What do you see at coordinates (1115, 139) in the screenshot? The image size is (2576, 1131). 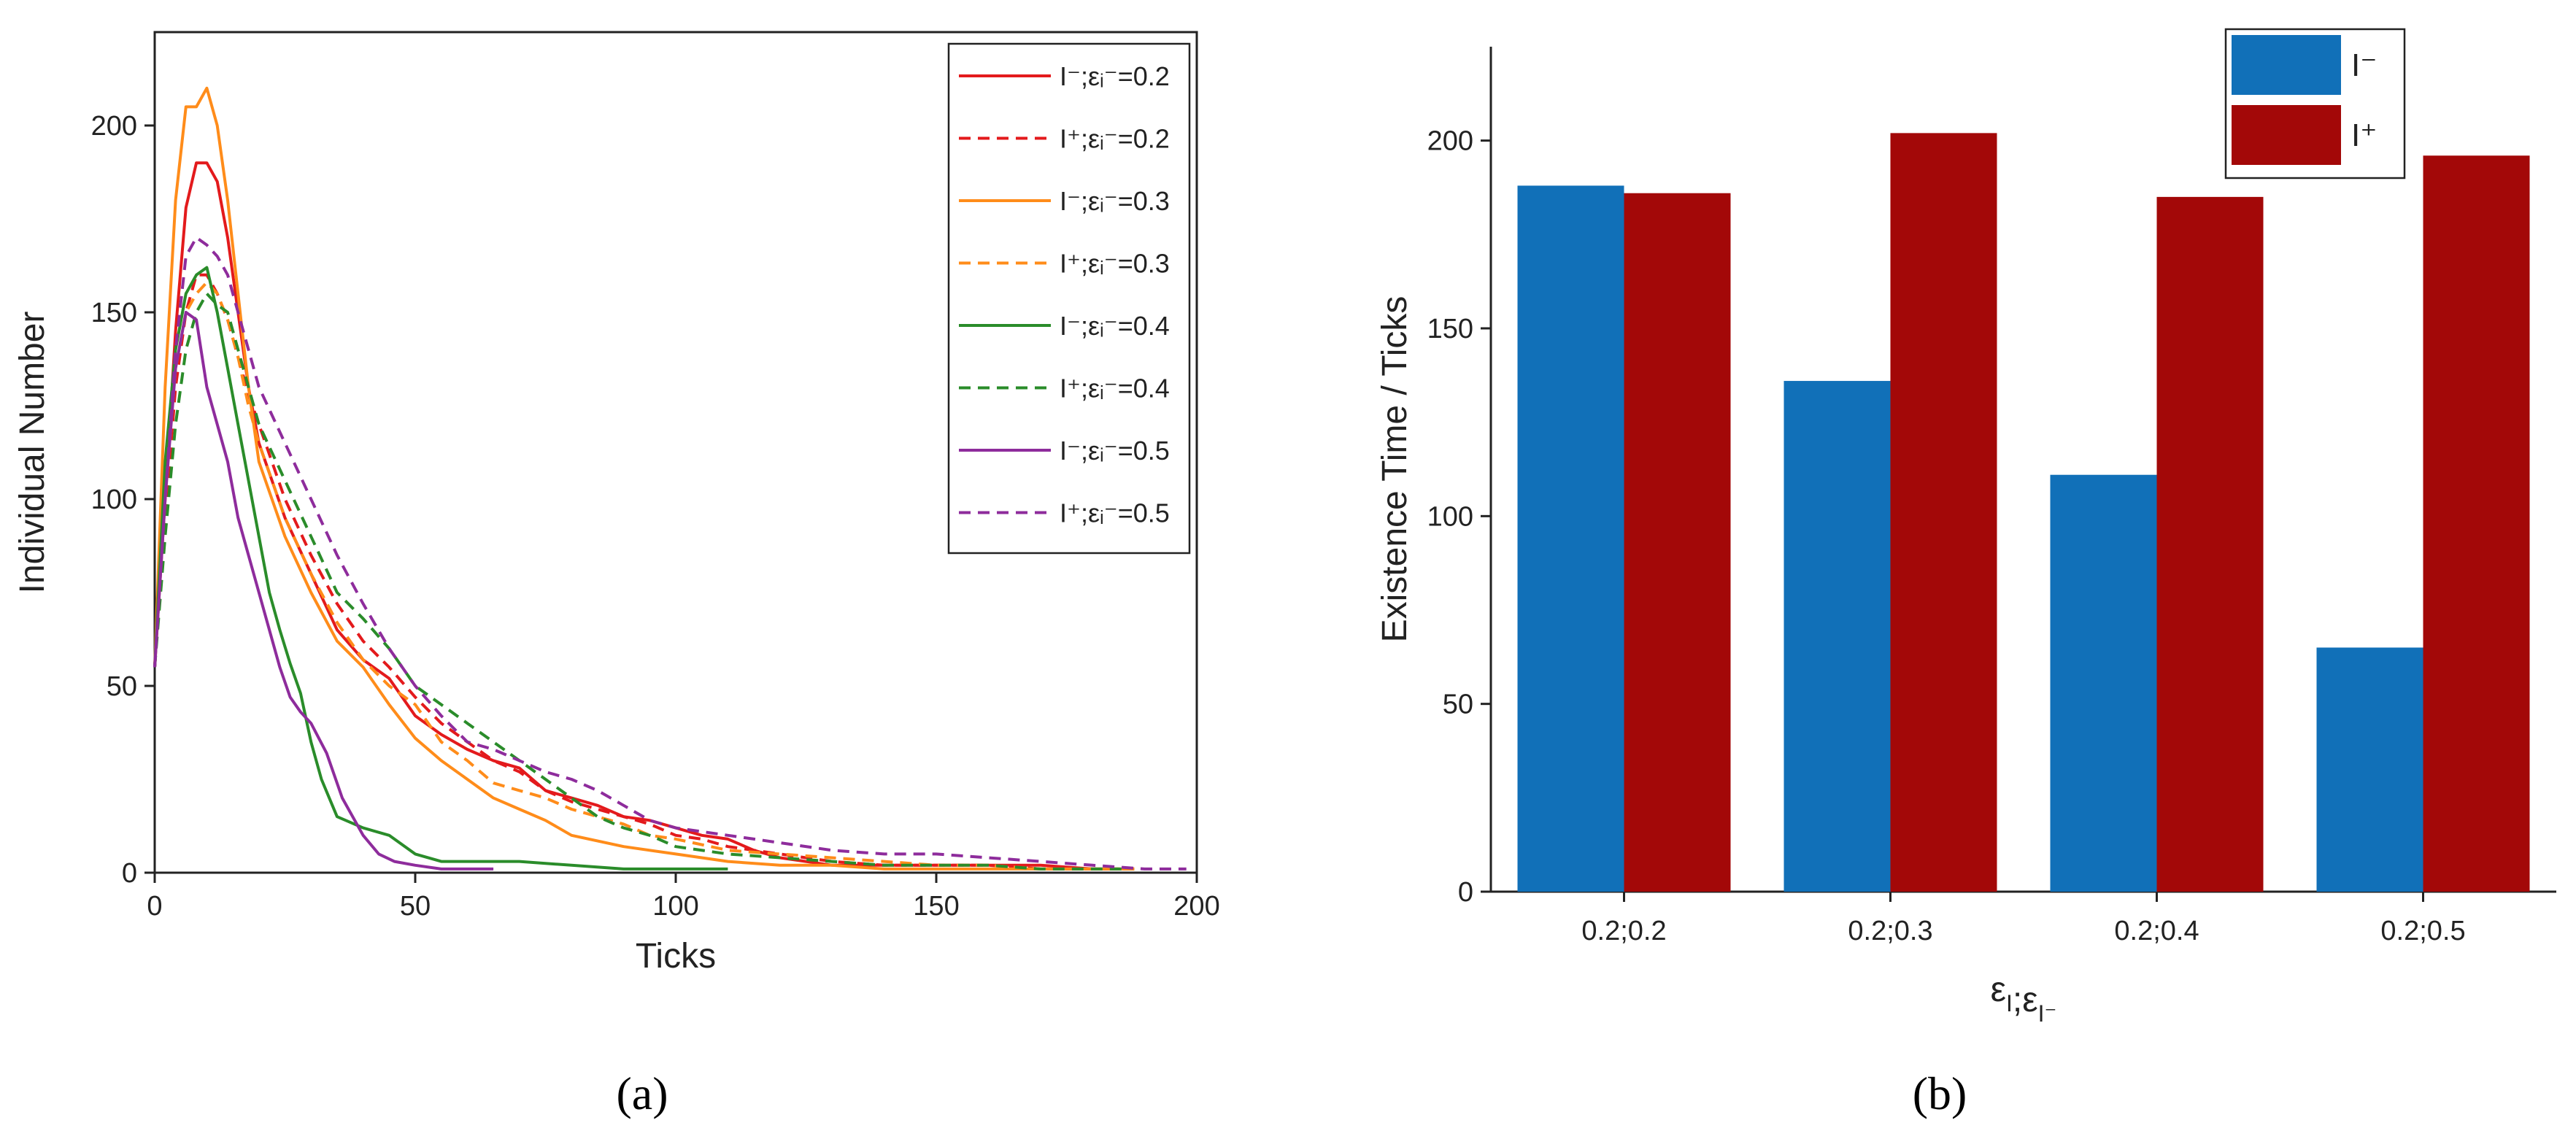 I see `legend-label: I⁺;εᵢ⁻=0.2` at bounding box center [1115, 139].